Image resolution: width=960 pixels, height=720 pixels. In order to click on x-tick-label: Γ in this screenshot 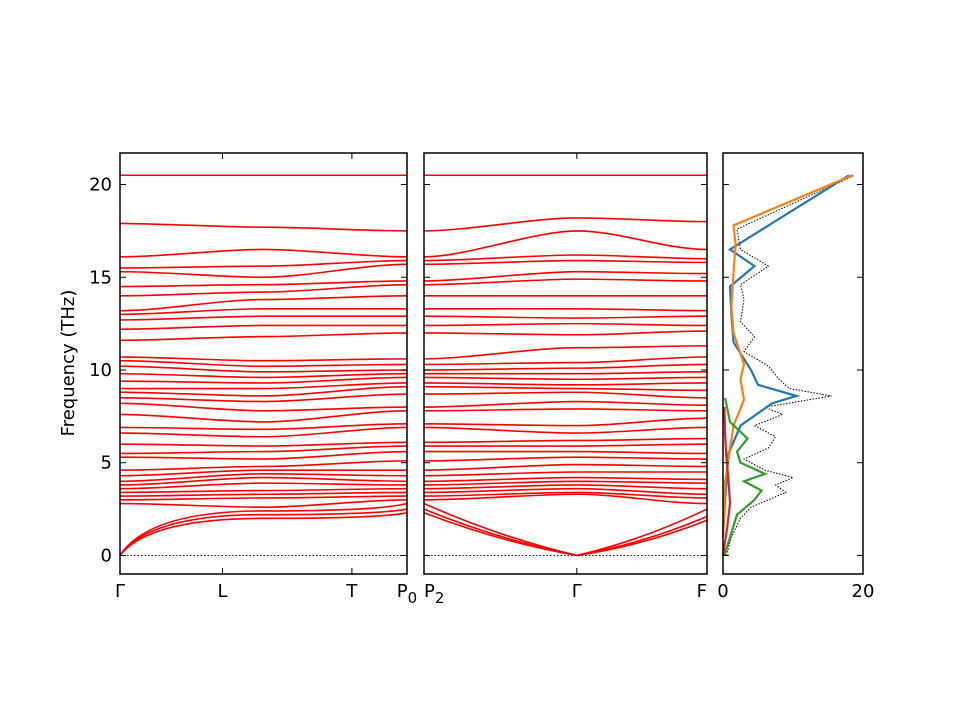, I will do `click(577, 591)`.